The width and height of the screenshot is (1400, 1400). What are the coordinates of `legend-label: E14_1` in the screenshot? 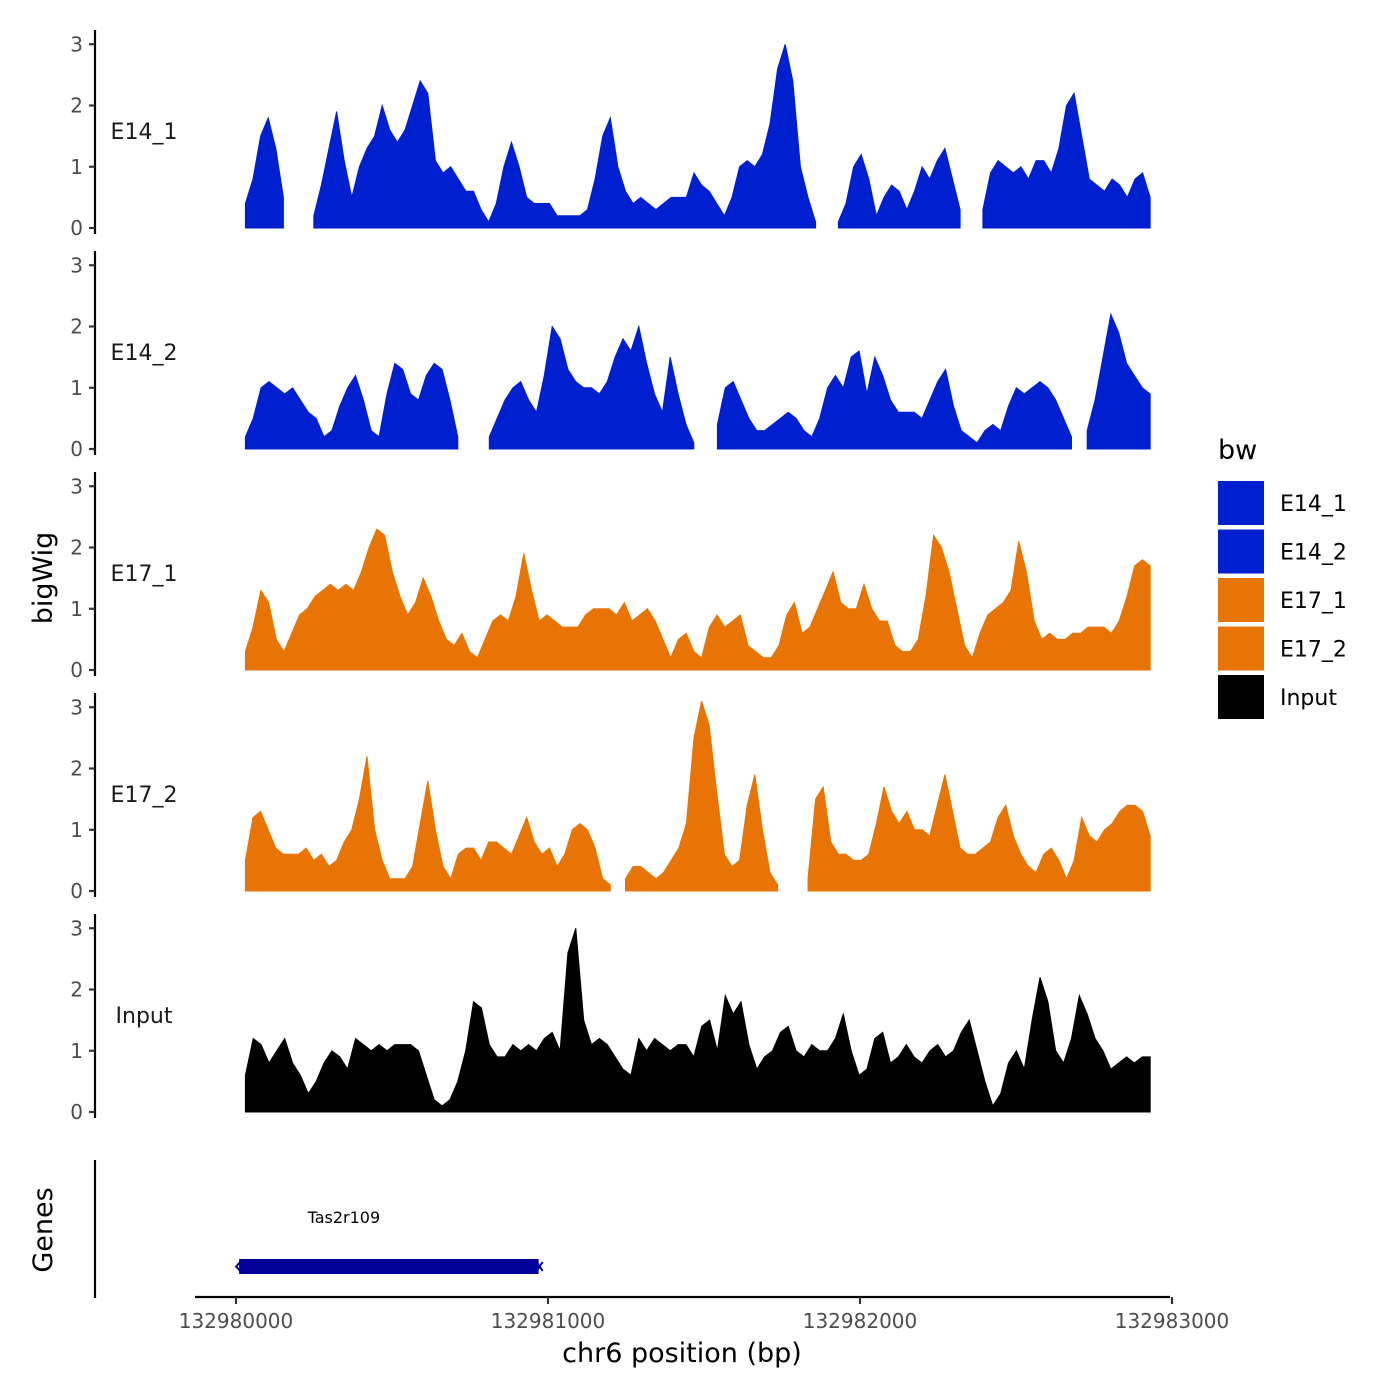 It's located at (1313, 504).